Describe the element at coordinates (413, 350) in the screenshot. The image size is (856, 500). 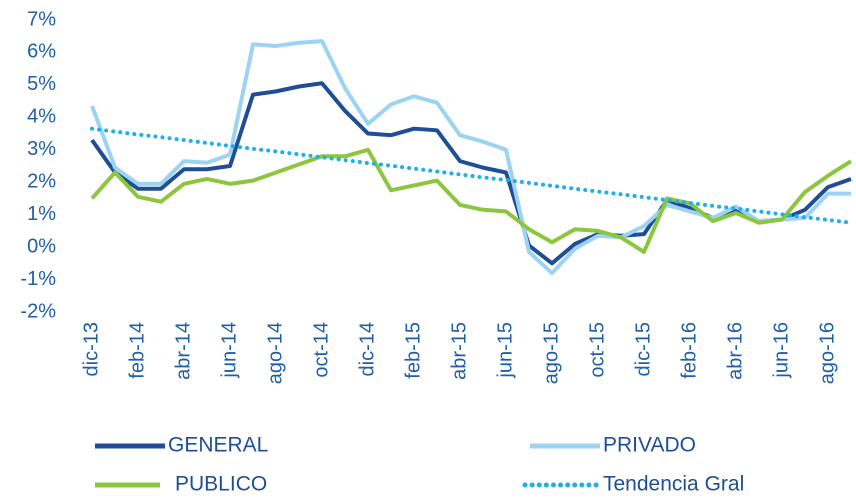
I see `x-tick-label: feb-15` at that location.